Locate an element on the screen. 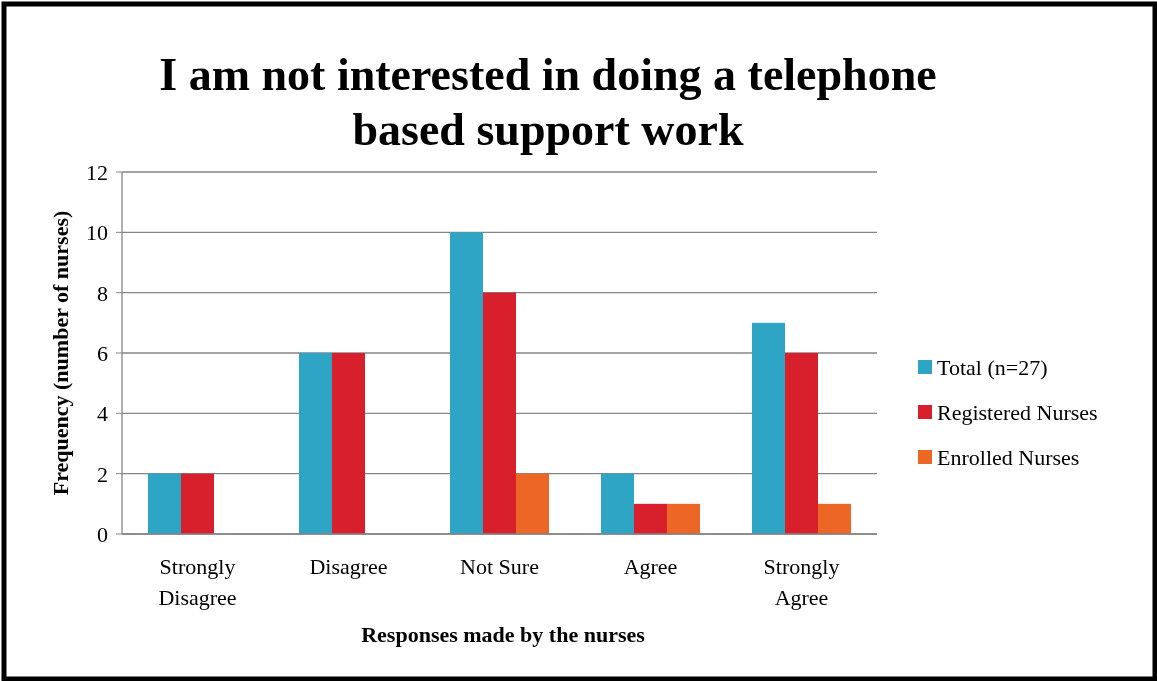 The width and height of the screenshot is (1157, 681). y-tick-label: 6 is located at coordinates (102, 353).